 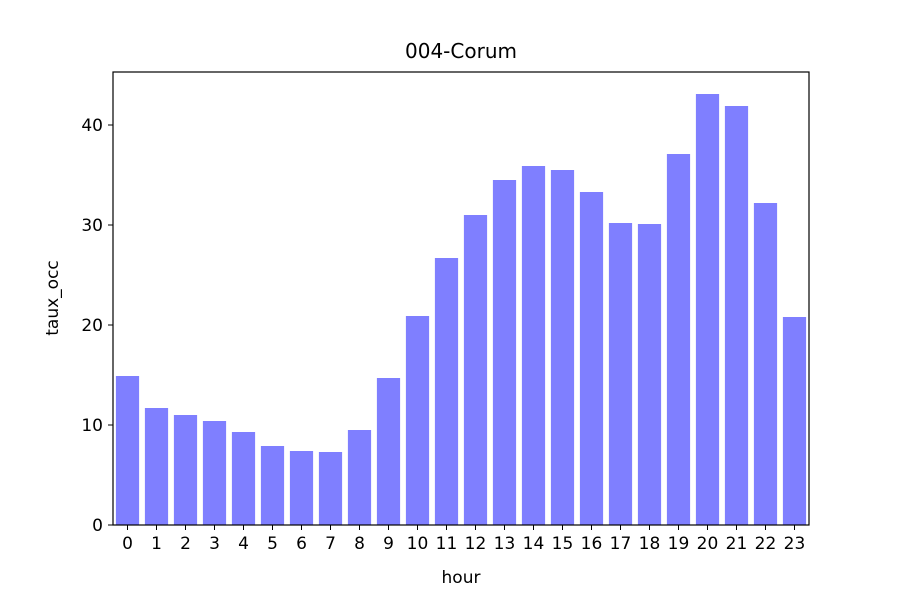 I want to click on x-tick-label: 7, so click(x=330, y=544).